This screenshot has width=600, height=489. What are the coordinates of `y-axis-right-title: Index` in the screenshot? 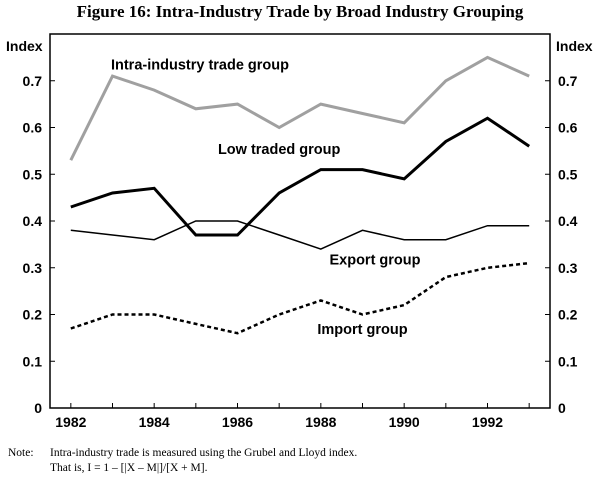 It's located at (574, 46).